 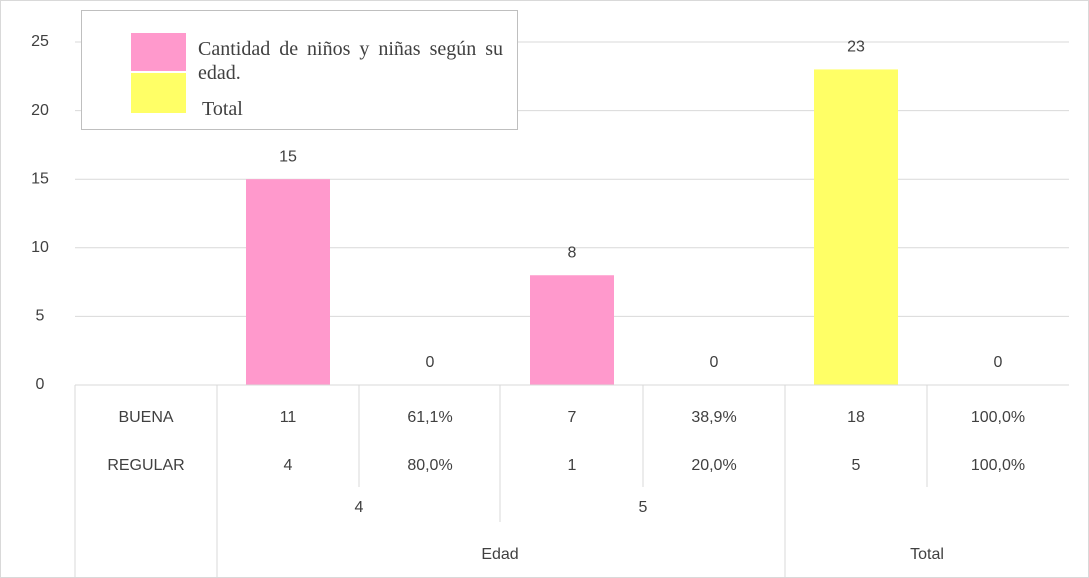 I want to click on table-cell: 4, so click(x=288, y=465).